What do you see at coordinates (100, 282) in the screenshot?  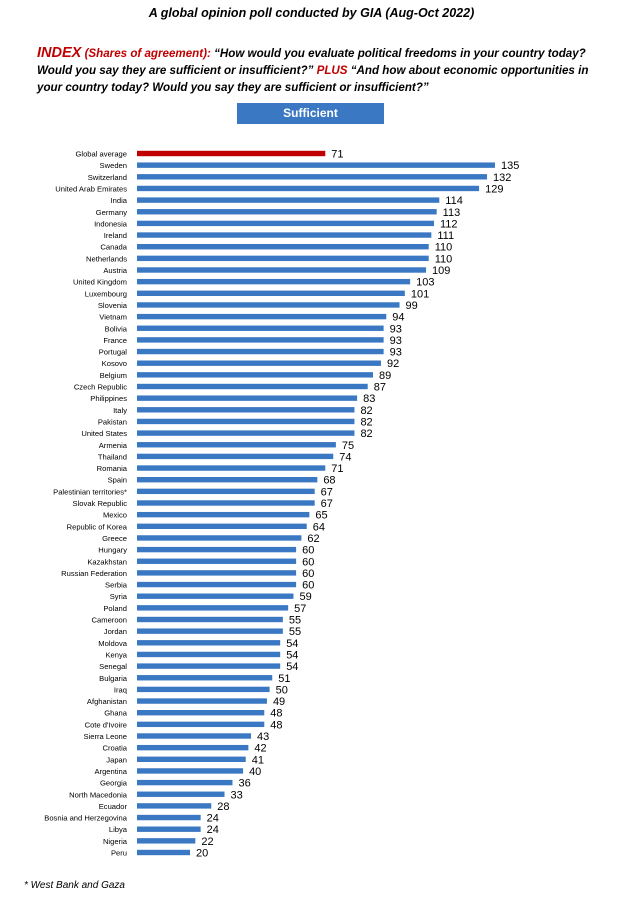 I see `category-label: United Kingdom` at bounding box center [100, 282].